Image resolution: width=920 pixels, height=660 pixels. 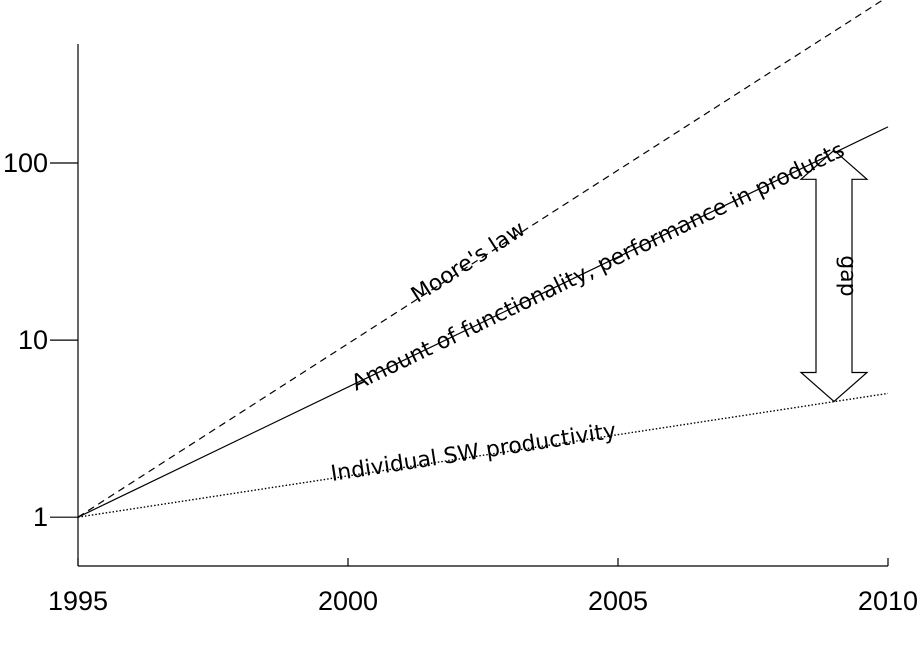 I want to click on x-tick-label: 2010, so click(x=888, y=601).